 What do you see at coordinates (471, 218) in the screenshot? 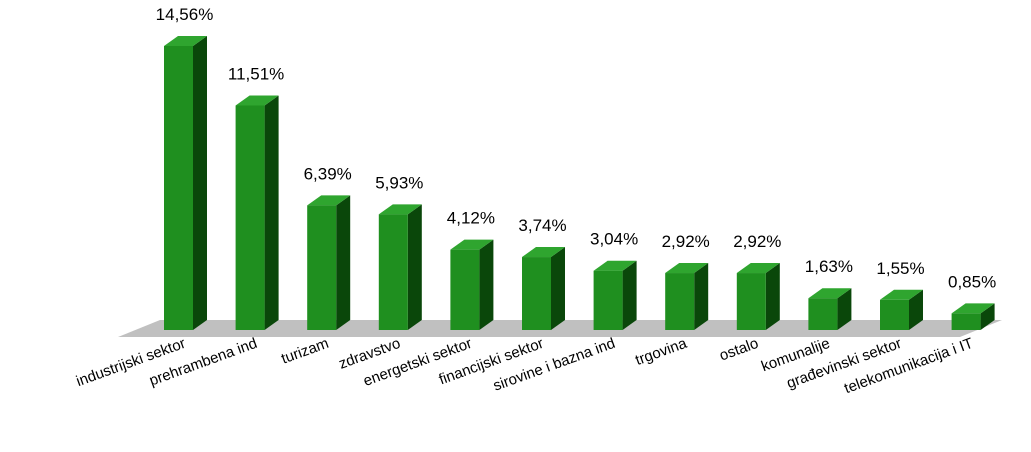
I see `value-label: 4,12%` at bounding box center [471, 218].